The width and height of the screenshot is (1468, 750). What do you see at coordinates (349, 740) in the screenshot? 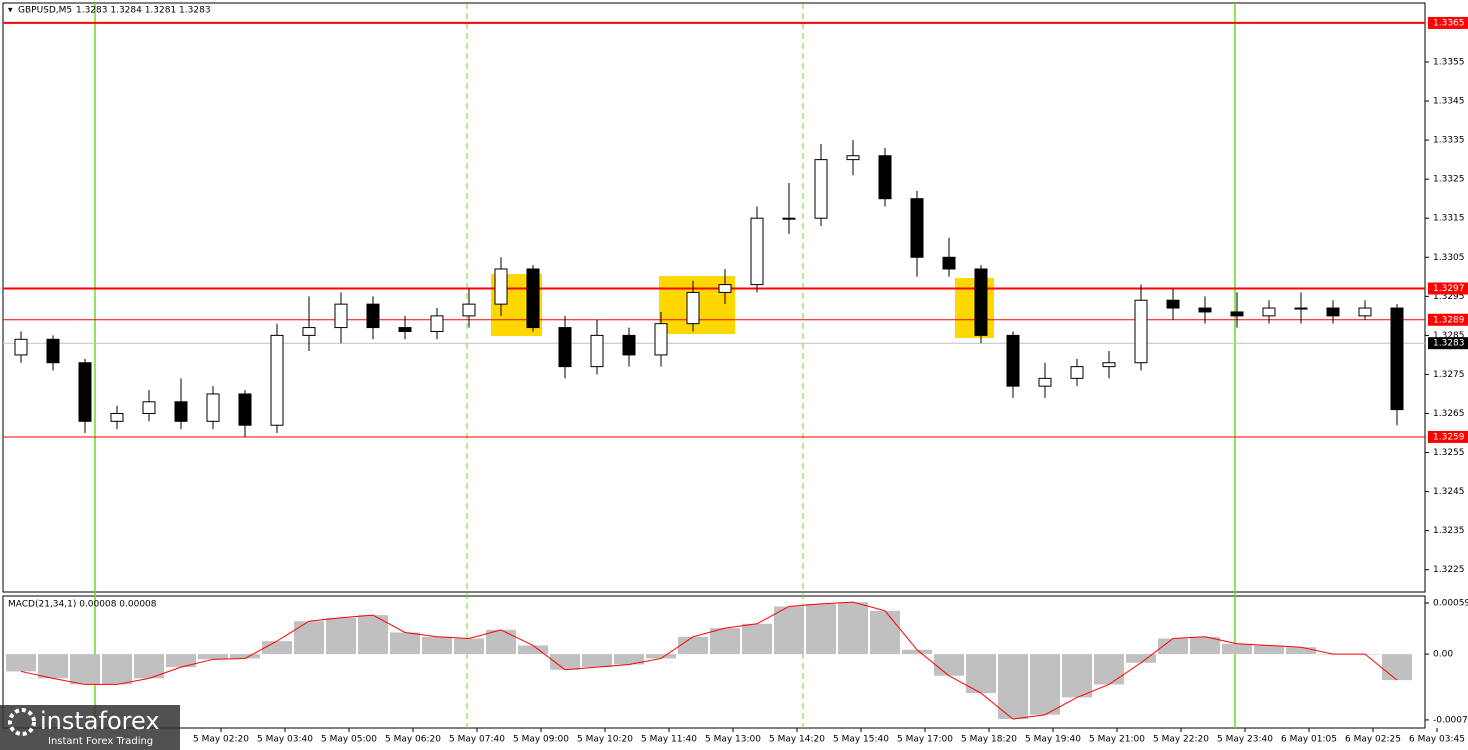
I see `x-tick-label: 5 May 05:00` at bounding box center [349, 740].